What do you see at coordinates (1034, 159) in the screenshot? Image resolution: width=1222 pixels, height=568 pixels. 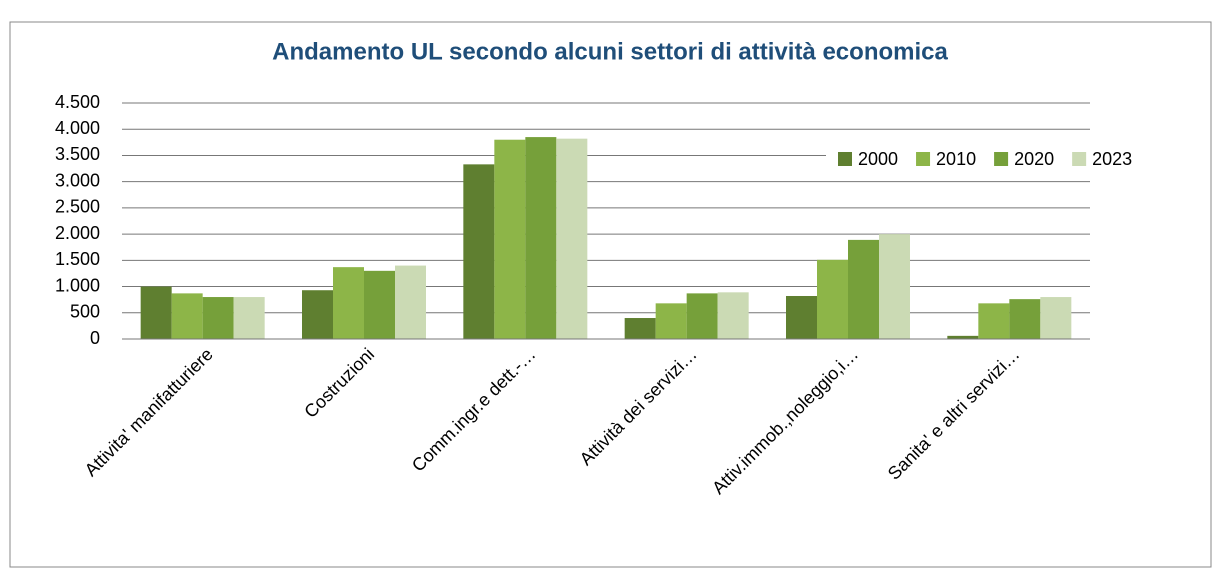 I see `legend-label: 2020` at bounding box center [1034, 159].